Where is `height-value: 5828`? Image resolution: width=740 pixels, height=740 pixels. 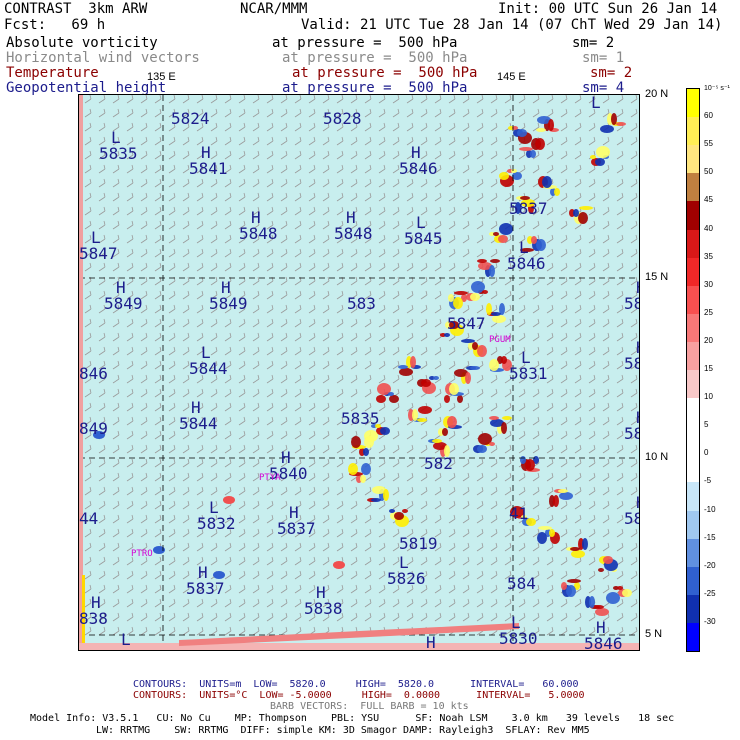 height-value: 5828 is located at coordinates (342, 118).